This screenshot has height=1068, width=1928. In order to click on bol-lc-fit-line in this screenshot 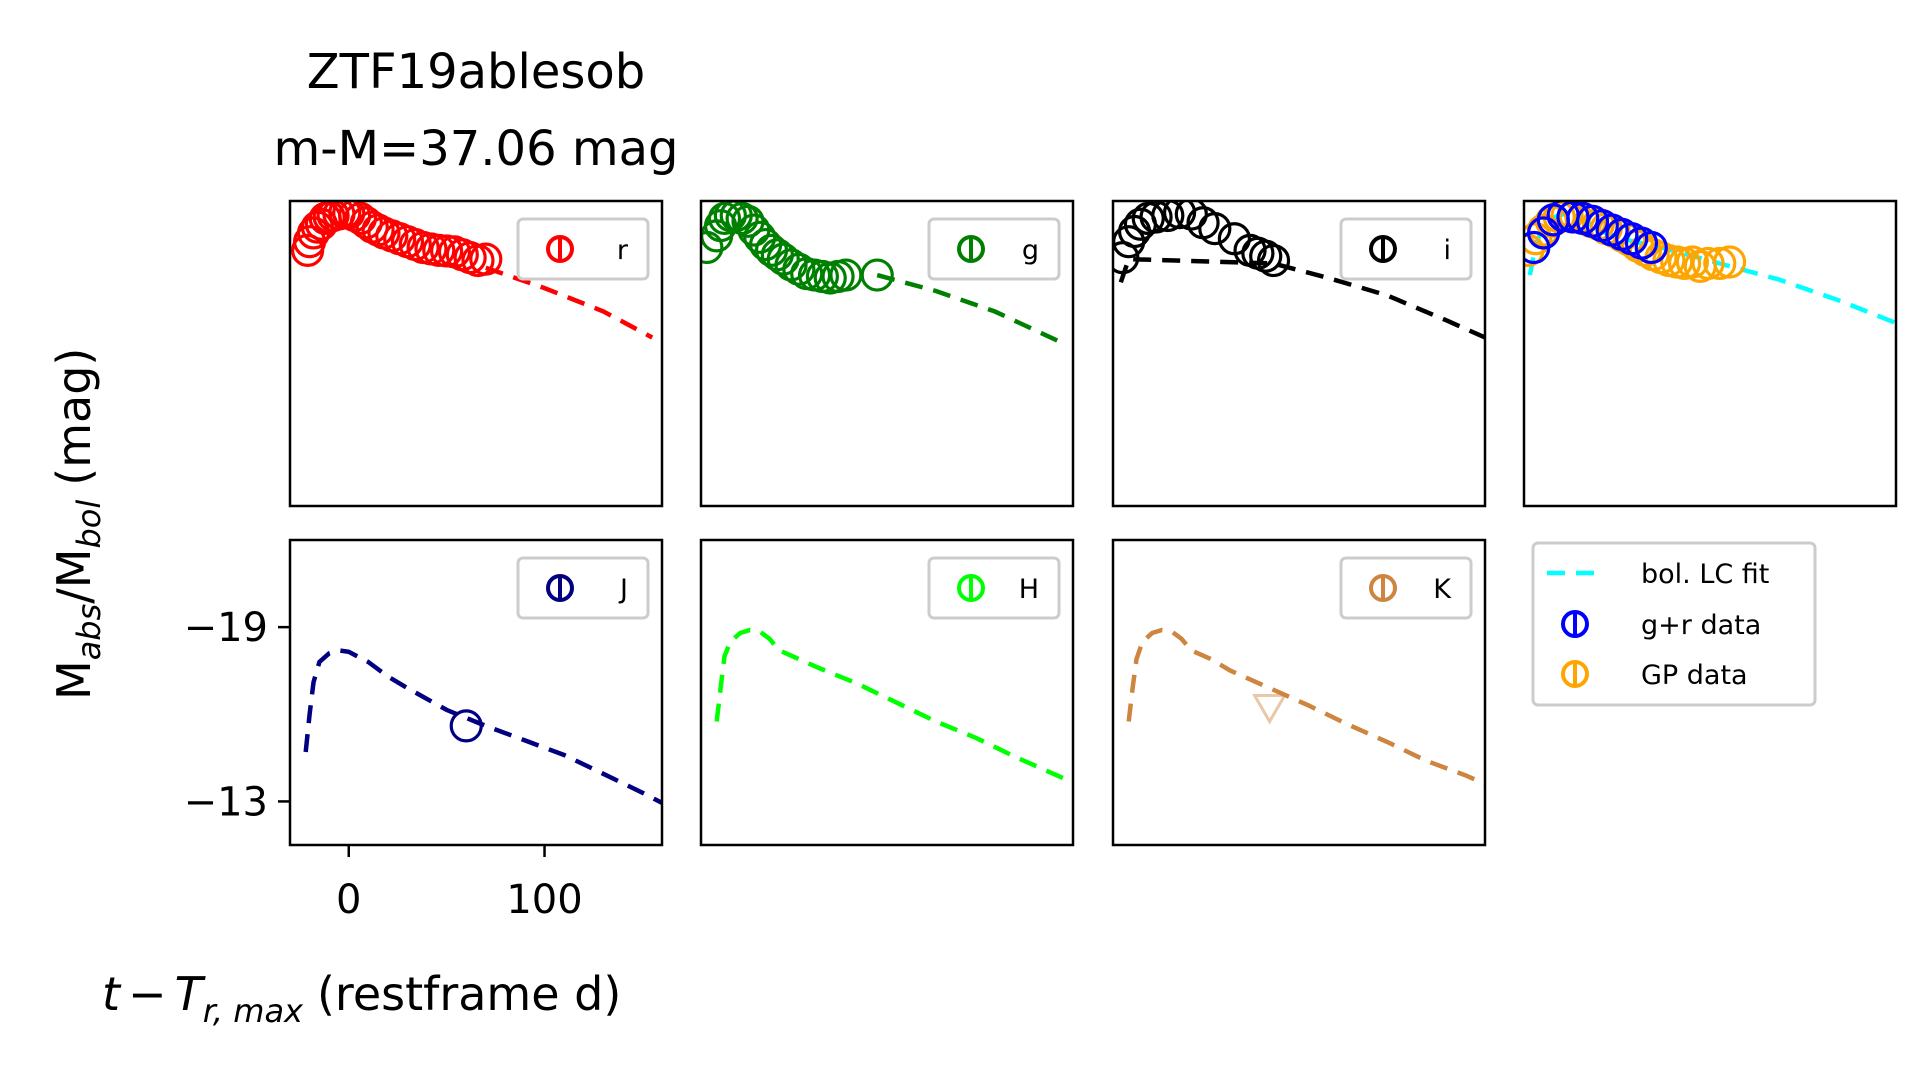, I will do `click(1711, 268)`.